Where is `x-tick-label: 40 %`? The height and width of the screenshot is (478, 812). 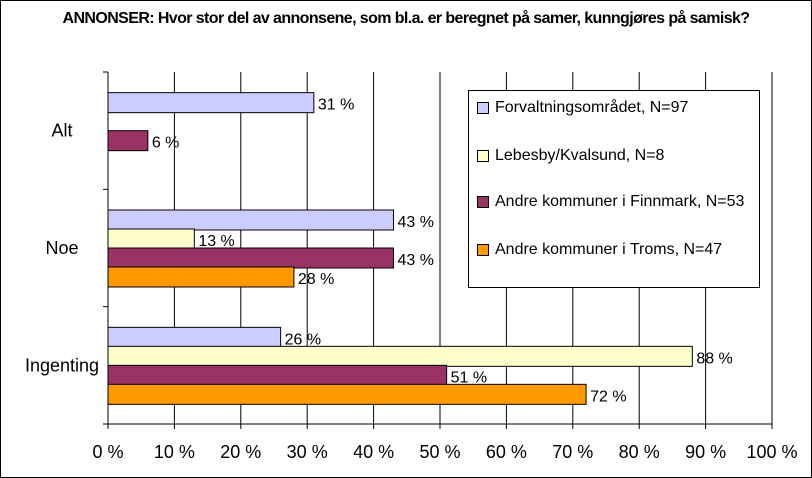 x-tick-label: 40 % is located at coordinates (373, 452).